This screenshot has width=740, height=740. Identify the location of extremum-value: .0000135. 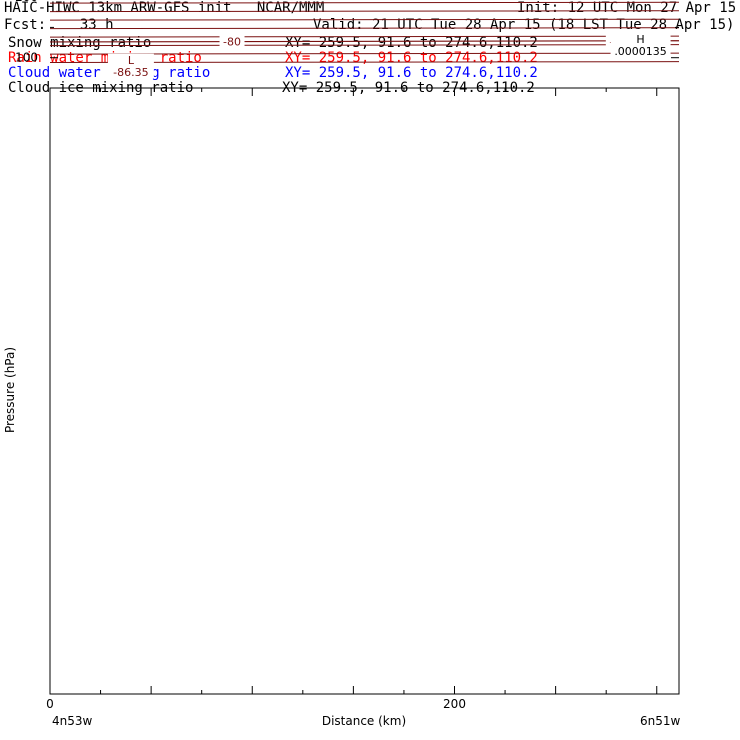
(640, 51).